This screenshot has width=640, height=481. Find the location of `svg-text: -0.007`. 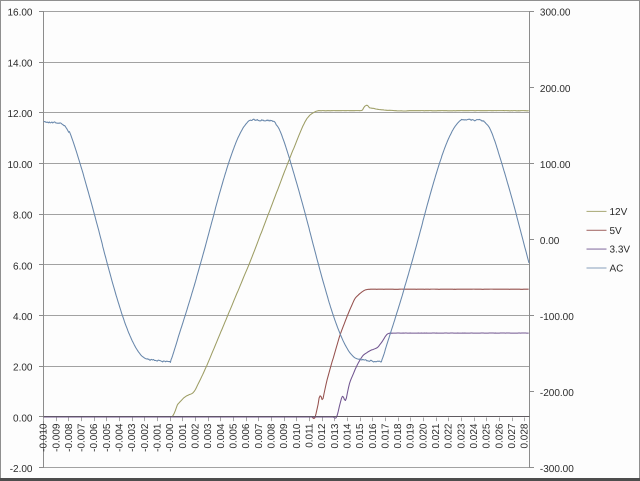

svg-text: -0.007 is located at coordinates (82, 437).